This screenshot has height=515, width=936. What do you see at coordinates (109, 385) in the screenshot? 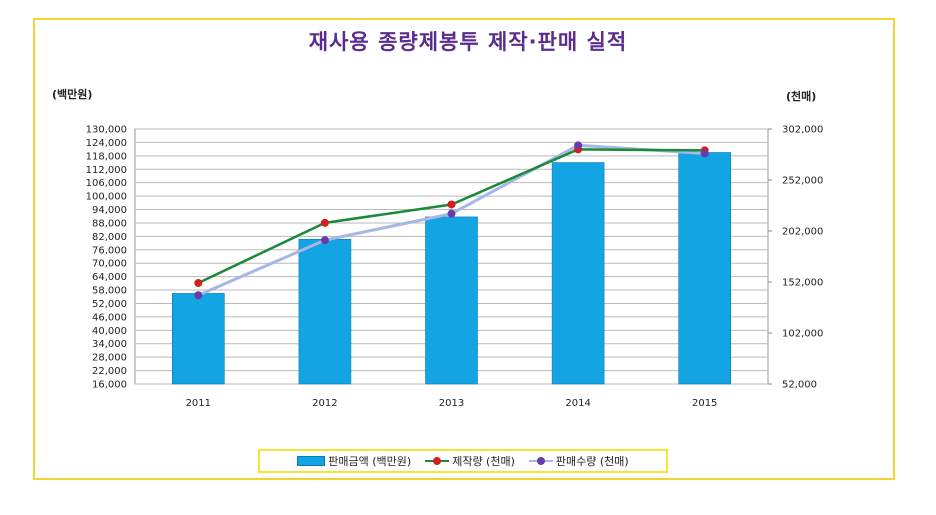
I see `left-tick-label: 16,000` at bounding box center [109, 385].